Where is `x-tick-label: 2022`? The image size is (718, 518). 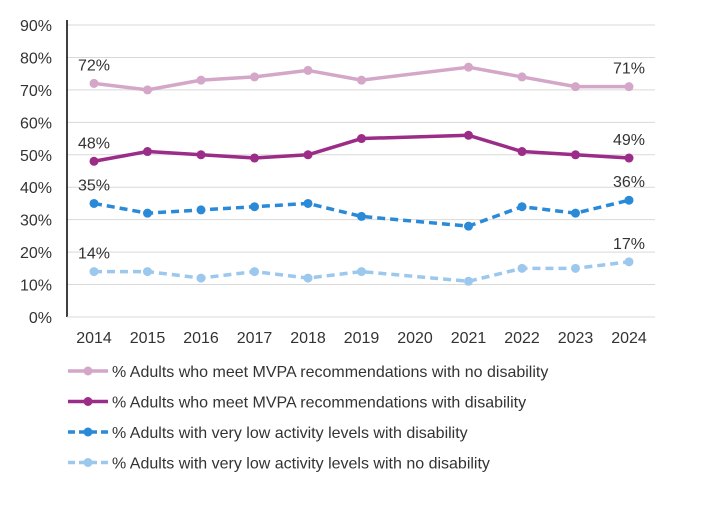
x-tick-label: 2022 is located at coordinates (522, 338).